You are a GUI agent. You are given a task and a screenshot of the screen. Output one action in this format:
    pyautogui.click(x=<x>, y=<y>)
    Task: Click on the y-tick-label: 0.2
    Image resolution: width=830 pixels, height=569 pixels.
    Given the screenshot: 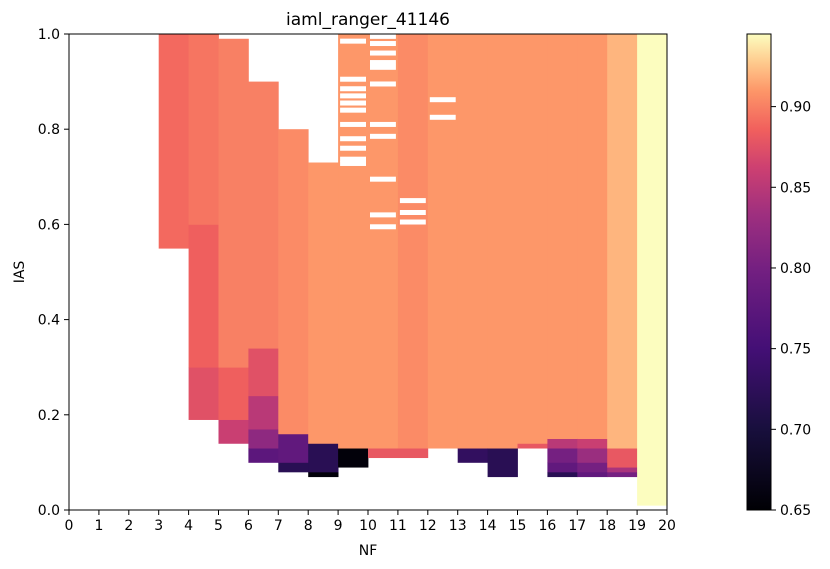 What is the action you would take?
    pyautogui.click(x=49, y=416)
    